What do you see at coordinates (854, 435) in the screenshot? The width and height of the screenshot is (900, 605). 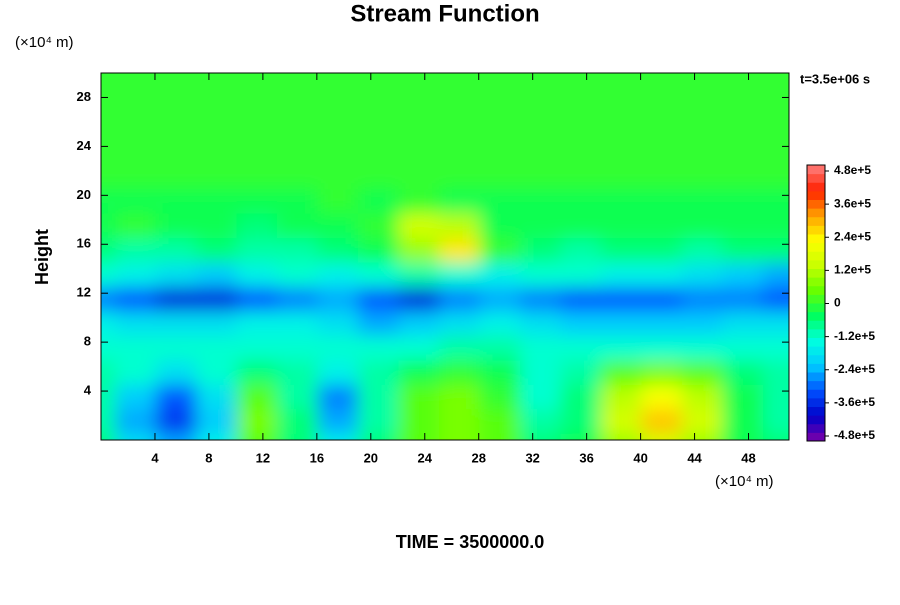 I see `colorbar-tick-label: -4.8e+5` at bounding box center [854, 435].